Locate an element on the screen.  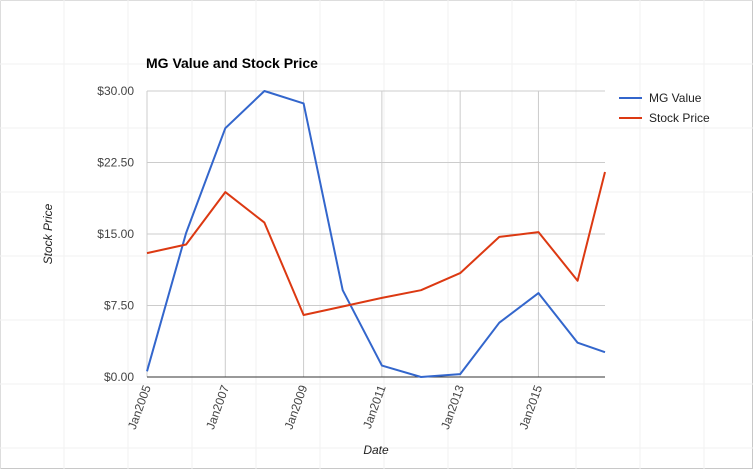
y-axis-title: Stock Price is located at coordinates (48, 233).